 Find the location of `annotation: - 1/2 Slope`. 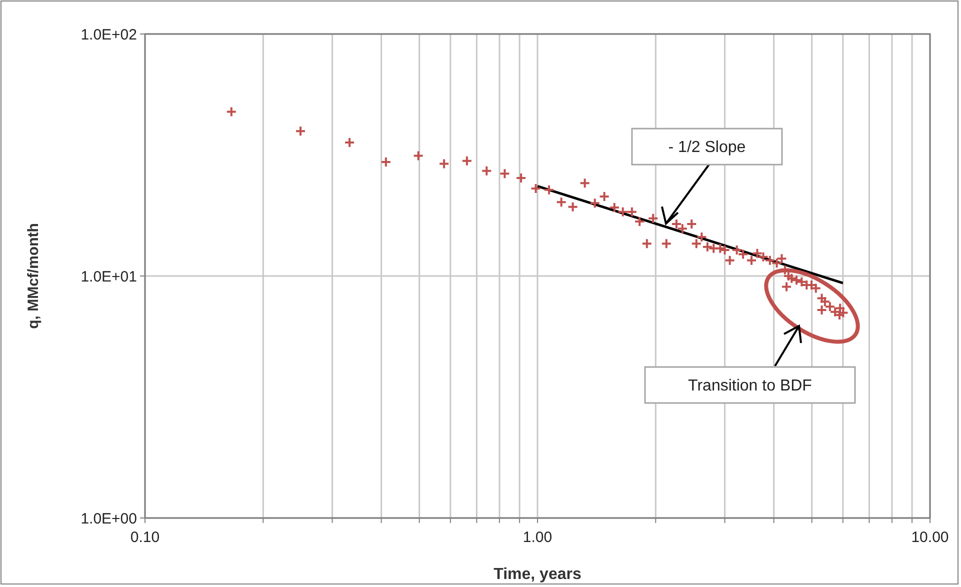

annotation: - 1/2 Slope is located at coordinates (707, 147).